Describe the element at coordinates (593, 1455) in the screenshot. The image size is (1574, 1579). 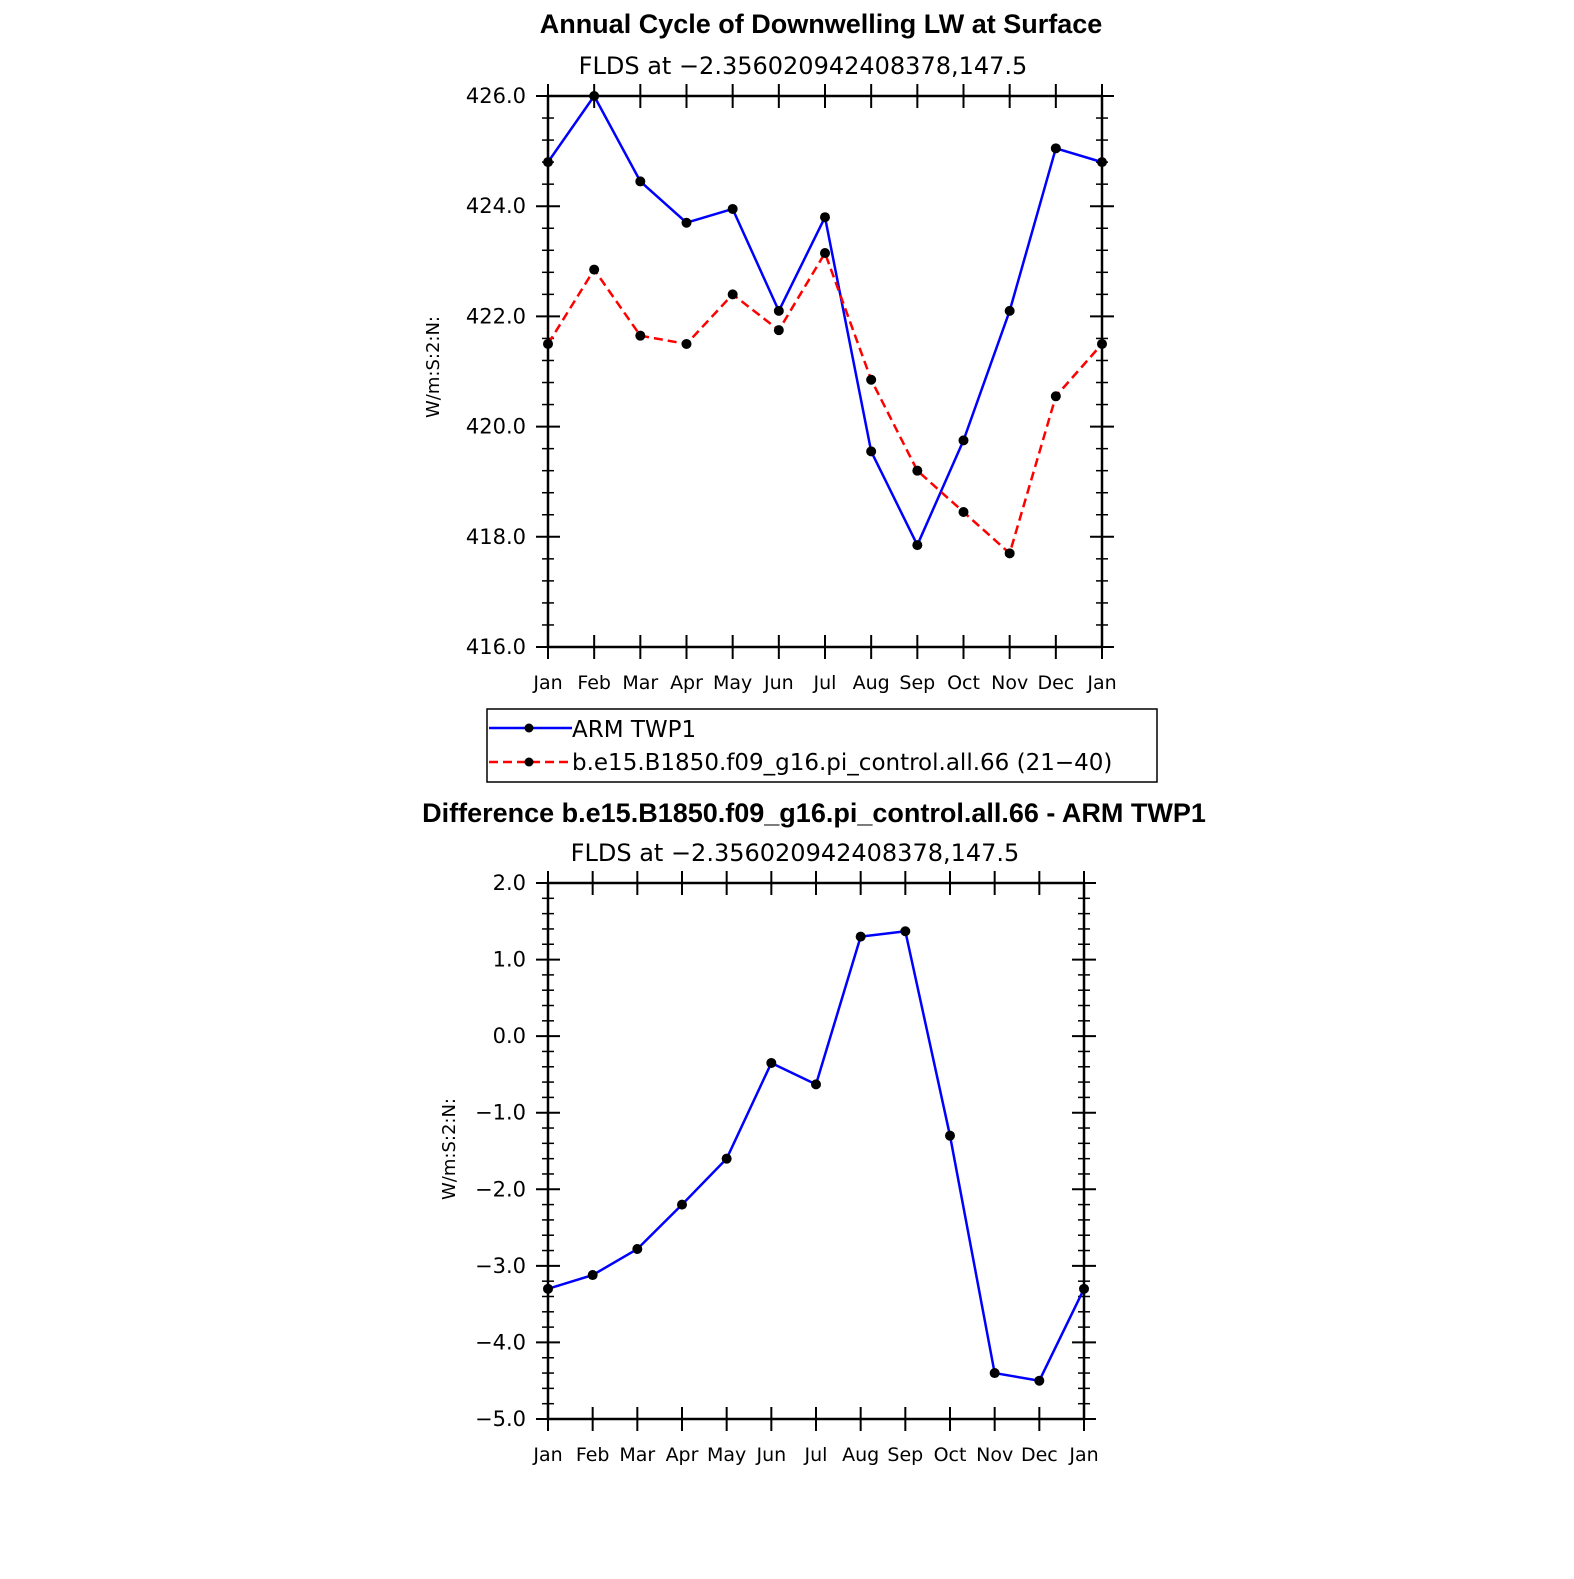
I see `bottom-xtick-label-feb: Feb` at that location.